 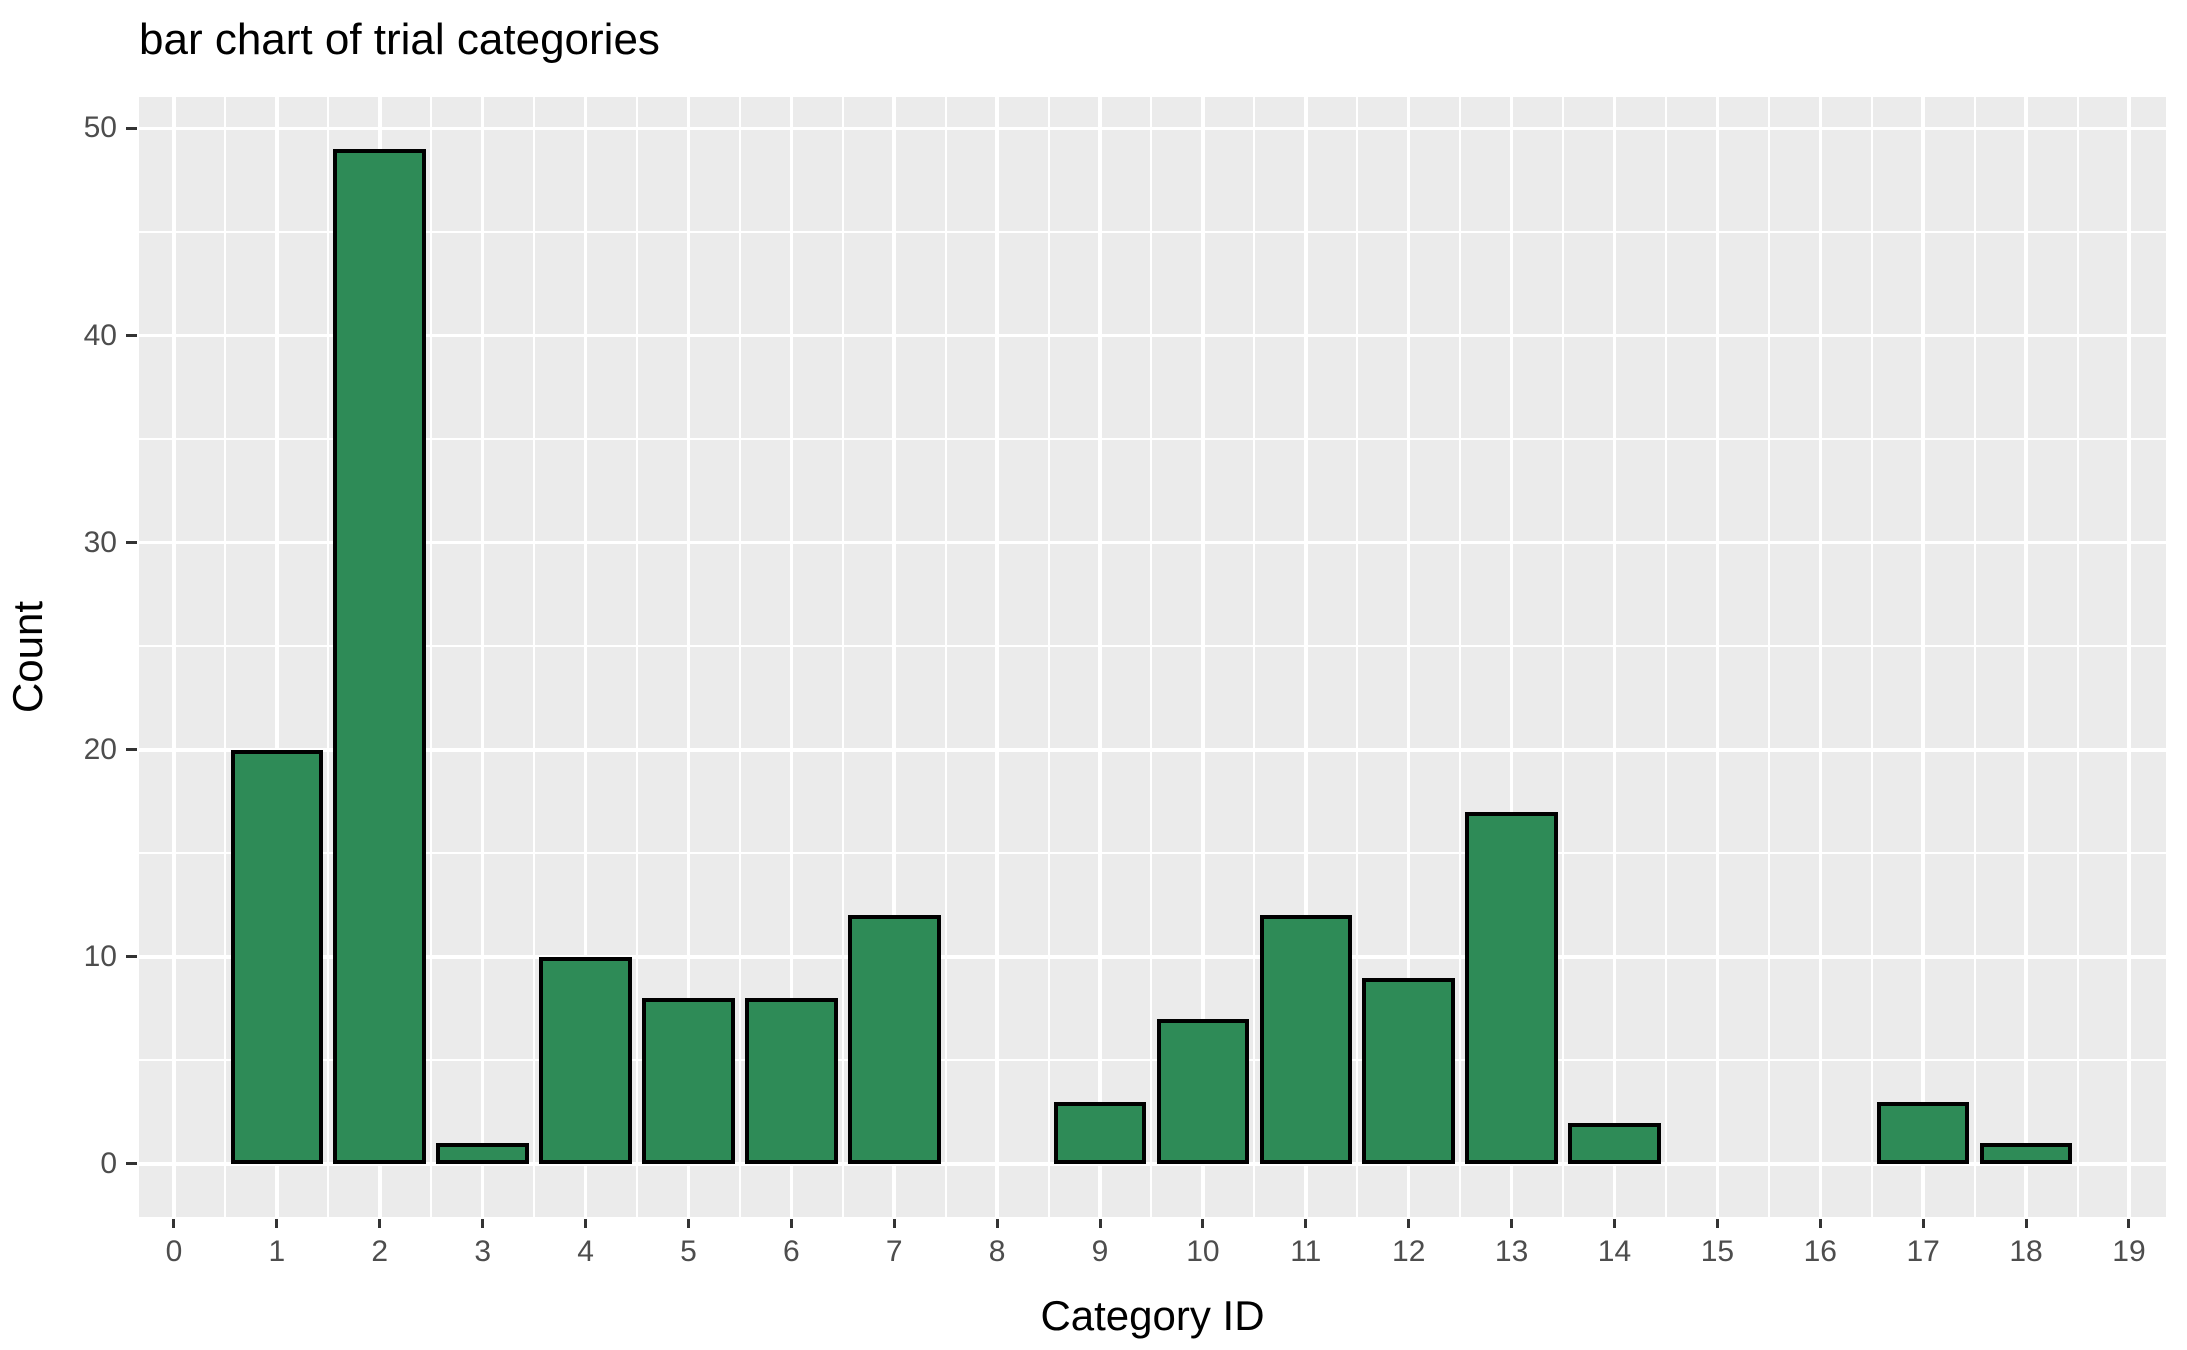 I want to click on x-tick-label-11: 11, so click(x=1306, y=1251).